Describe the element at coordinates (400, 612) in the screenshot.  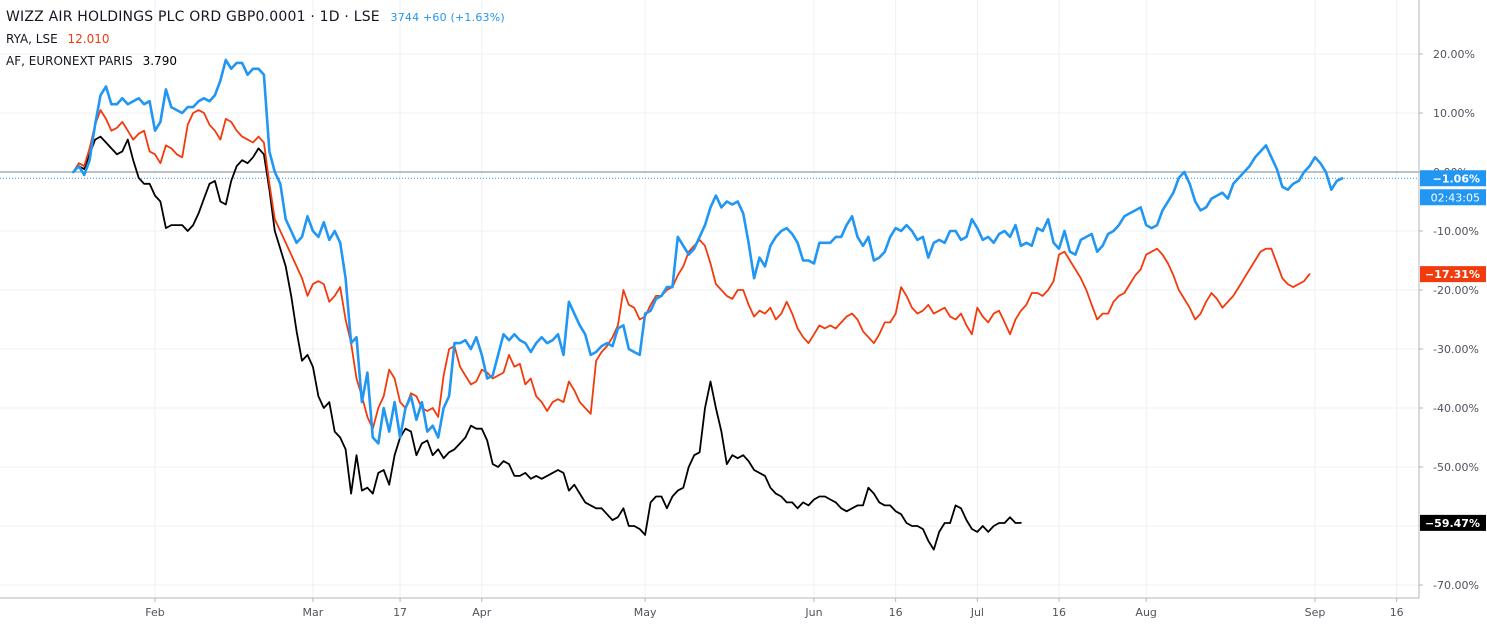
I see `x-tick-label: 17` at that location.